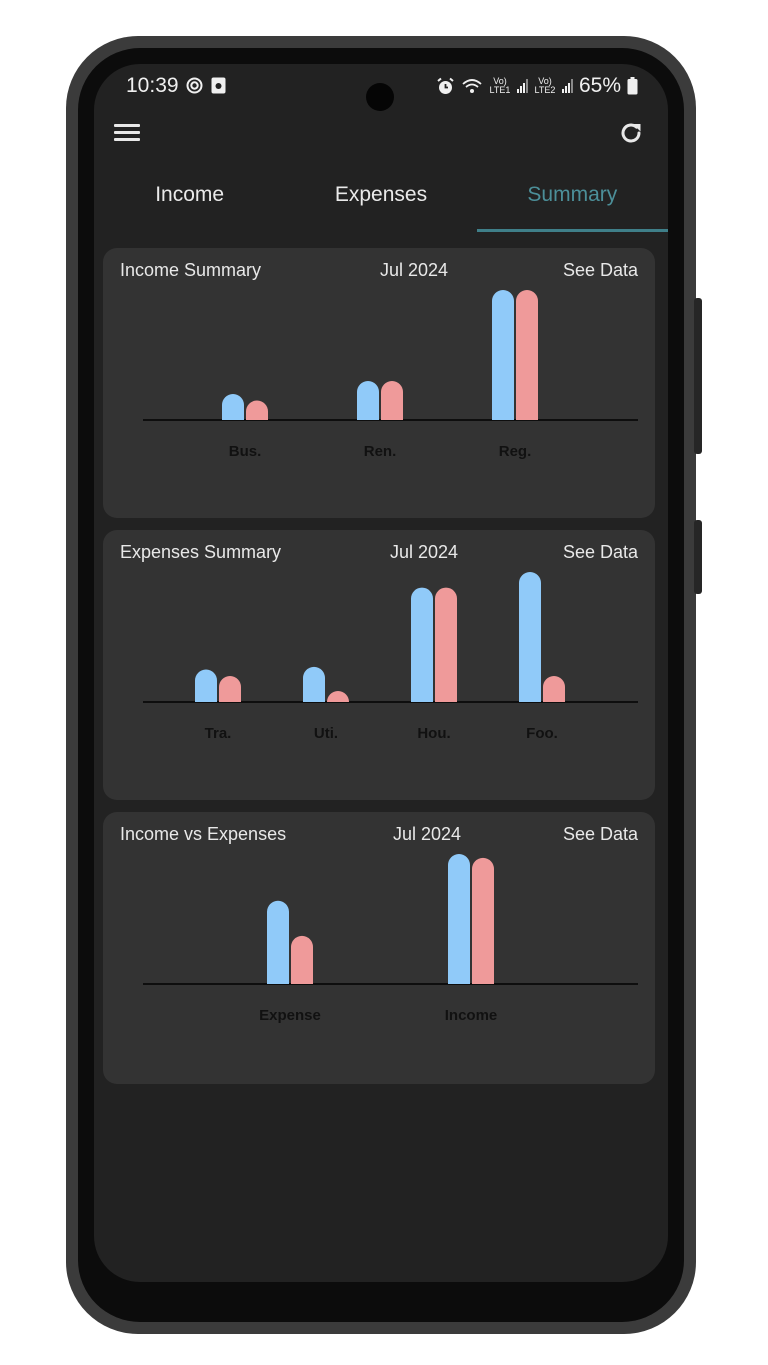 Image resolution: width=768 pixels, height=1365 pixels. Describe the element at coordinates (278, 942) in the screenshot. I see `bar-expense-series1` at that location.